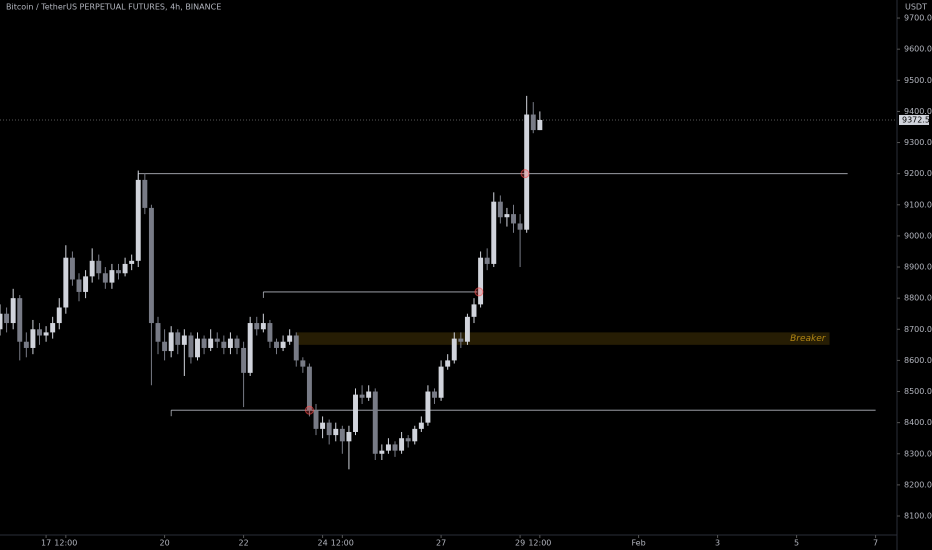  What do you see at coordinates (918, 267) in the screenshot?
I see `y-tick-label: 8900.0` at bounding box center [918, 267].